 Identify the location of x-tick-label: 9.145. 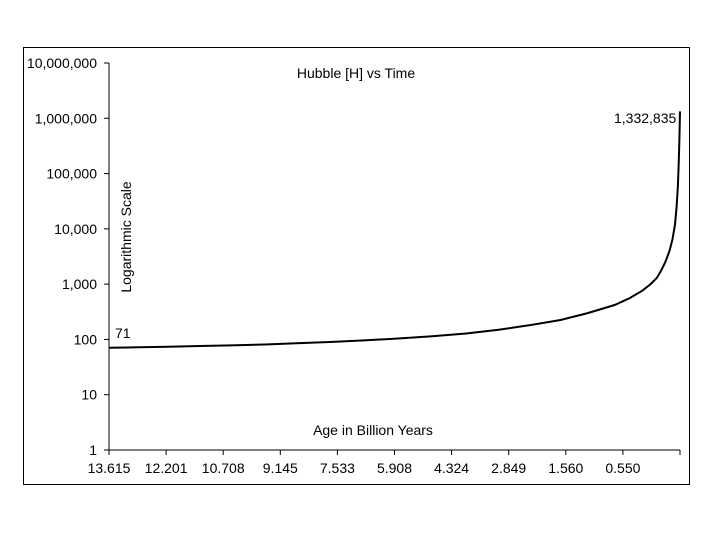
(280, 468).